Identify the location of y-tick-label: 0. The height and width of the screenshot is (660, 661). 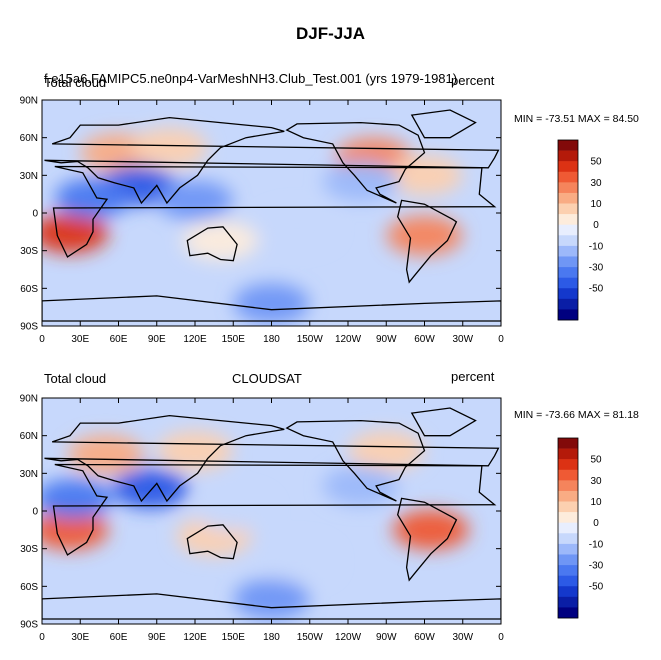
(35, 512).